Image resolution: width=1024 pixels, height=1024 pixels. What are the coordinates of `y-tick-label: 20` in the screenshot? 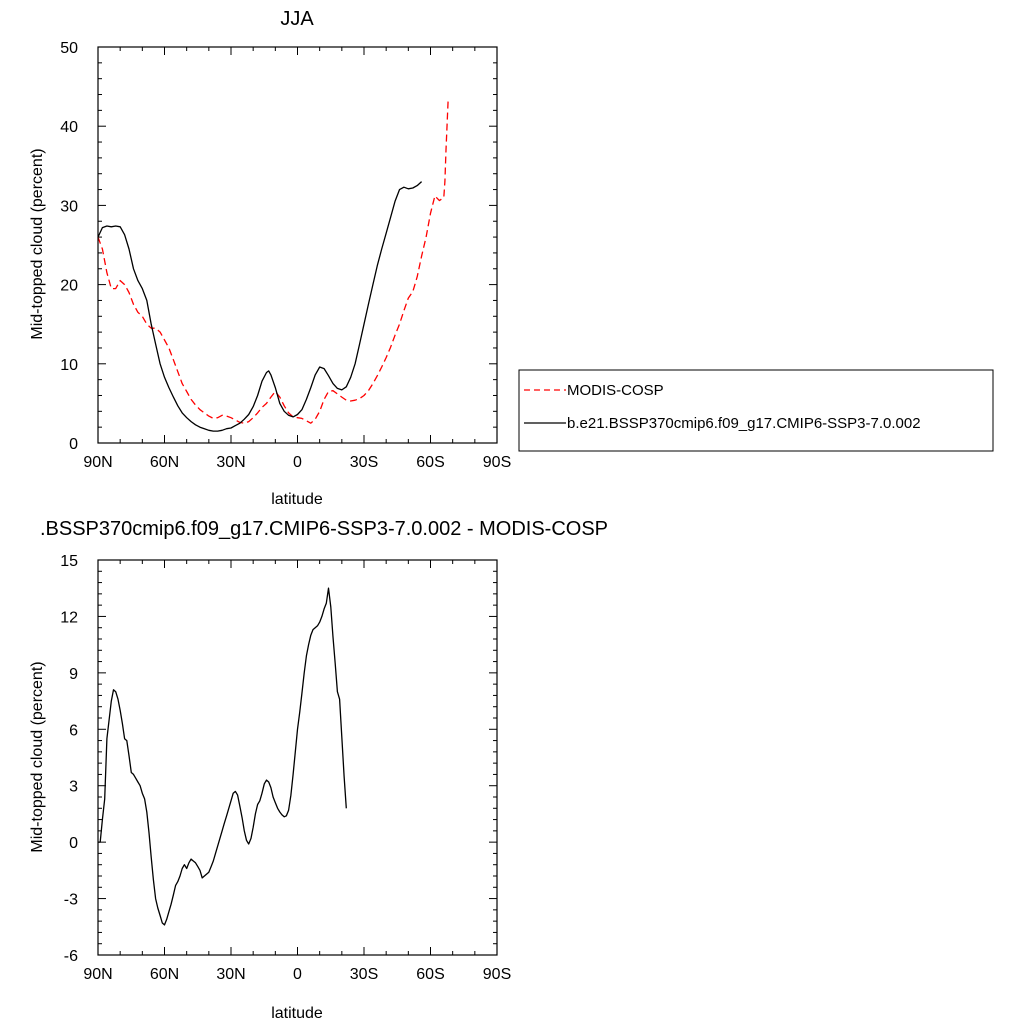 It's located at (69, 286).